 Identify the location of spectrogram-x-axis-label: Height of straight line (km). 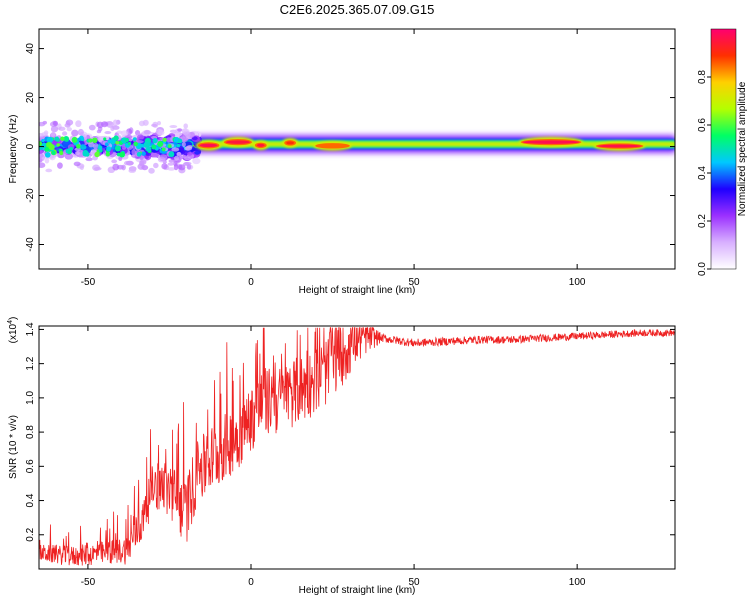
(357, 290).